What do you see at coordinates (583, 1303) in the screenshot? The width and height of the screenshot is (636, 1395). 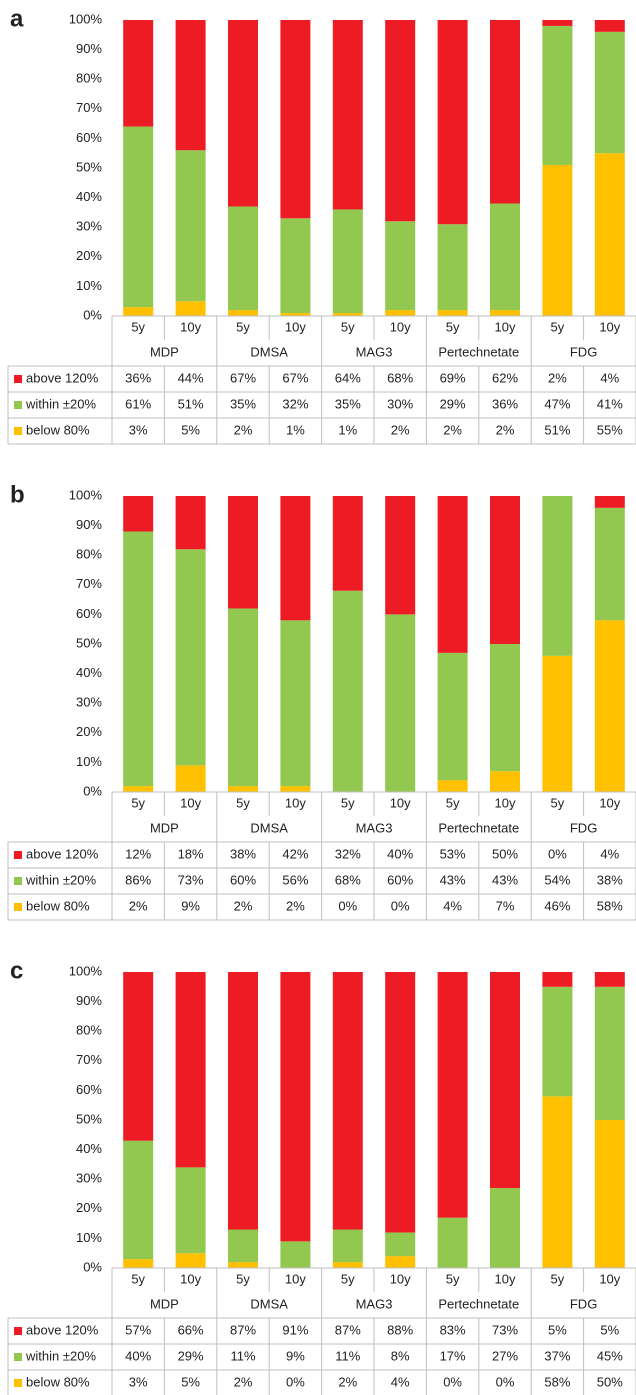 I see `group-label: FDG` at bounding box center [583, 1303].